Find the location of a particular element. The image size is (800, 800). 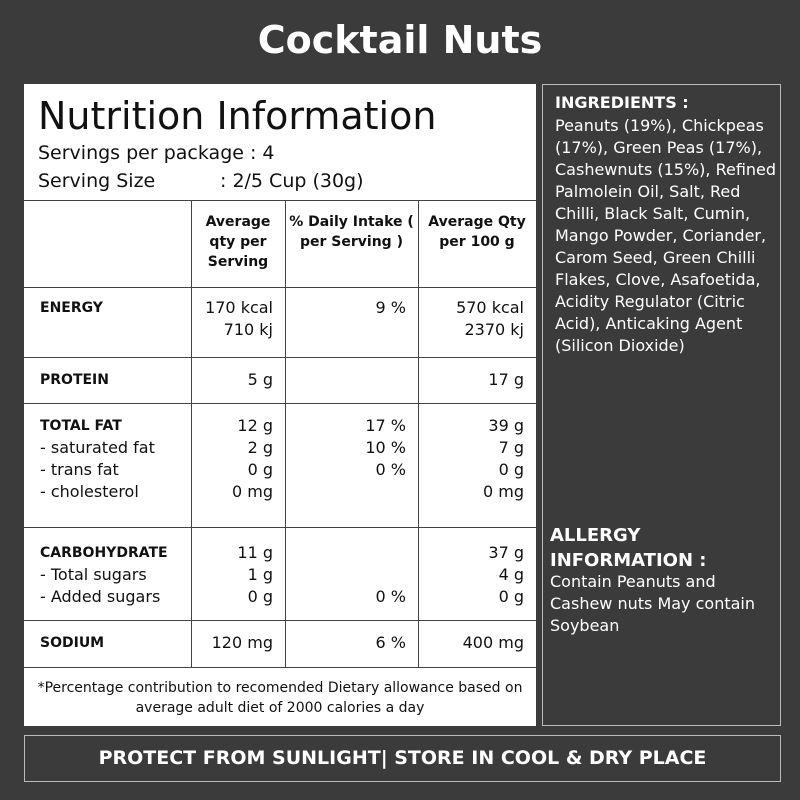

column-header: Average Qty per 100 g is located at coordinates (477, 232).